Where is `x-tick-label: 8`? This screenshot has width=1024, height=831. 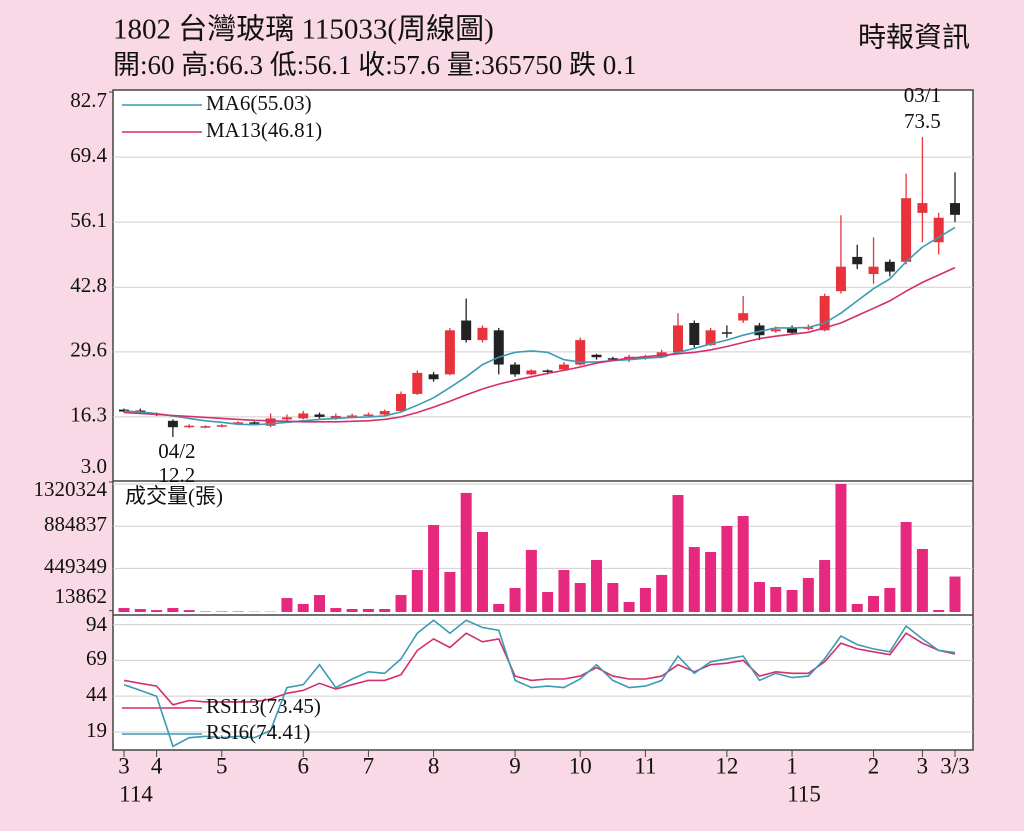
x-tick-label: 8 is located at coordinates (434, 765).